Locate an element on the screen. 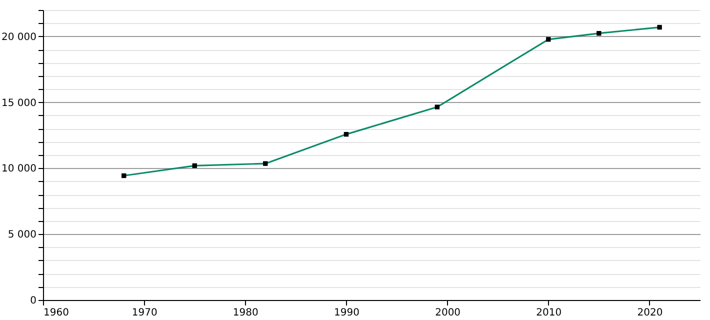 This screenshot has width=710, height=320. y-tick-label: 0 is located at coordinates (33, 301).